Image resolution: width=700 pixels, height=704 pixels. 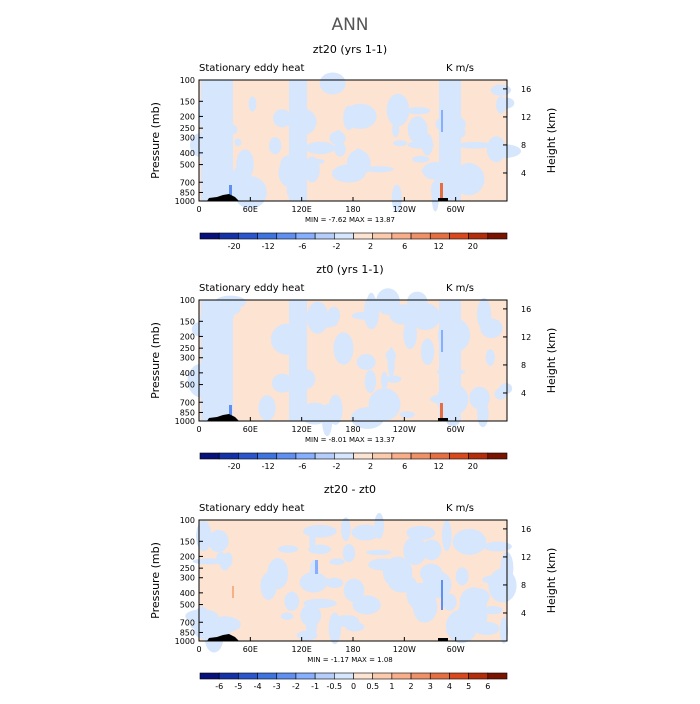 I want to click on y-tick-label: 1000, so click(x=185, y=641).